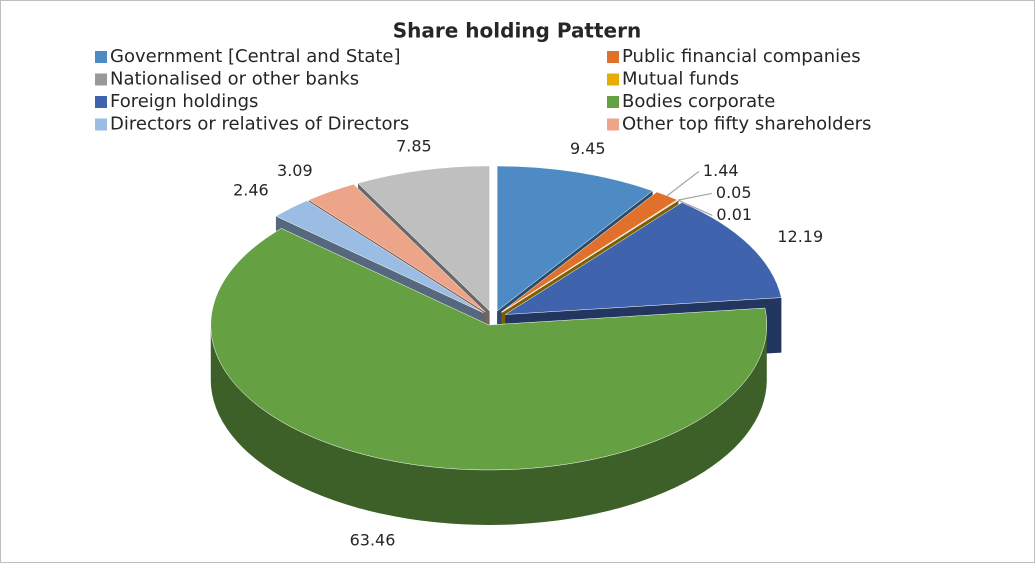  I want to click on legend-label: Mutual funds, so click(680, 79).